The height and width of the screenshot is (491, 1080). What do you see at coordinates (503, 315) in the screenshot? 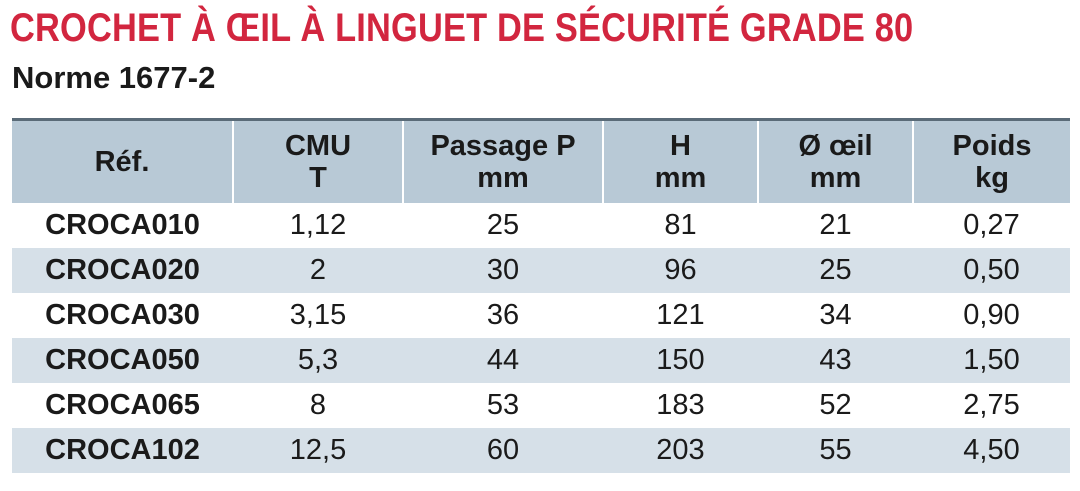
I see `cell-passage: 36` at bounding box center [503, 315].